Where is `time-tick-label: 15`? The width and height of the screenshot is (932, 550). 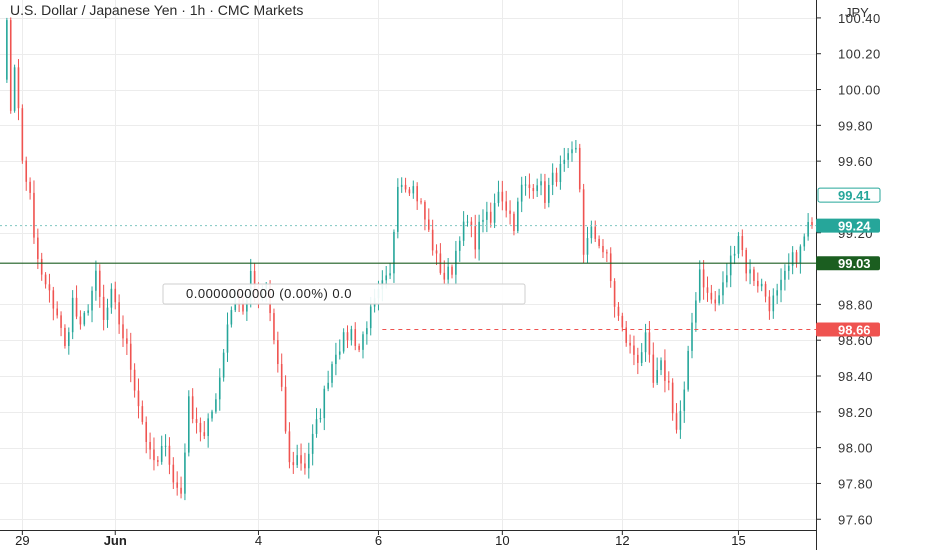
time-tick-label: 15 is located at coordinates (738, 540).